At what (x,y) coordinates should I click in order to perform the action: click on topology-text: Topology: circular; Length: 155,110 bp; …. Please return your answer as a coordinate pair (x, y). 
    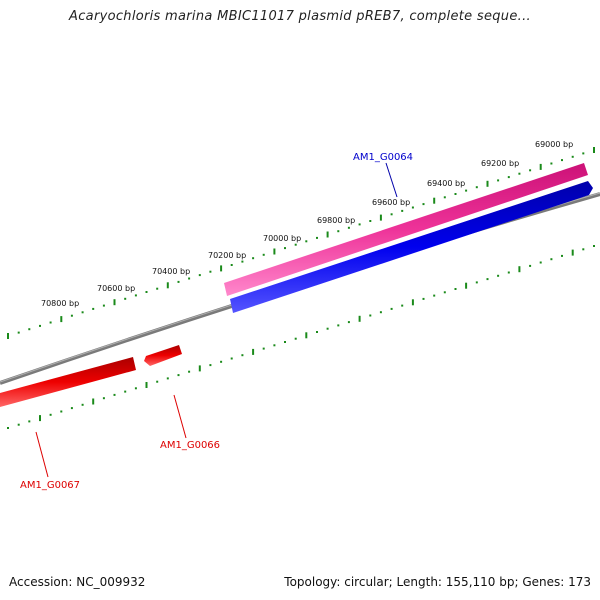
    Looking at the image, I should click on (437, 582).